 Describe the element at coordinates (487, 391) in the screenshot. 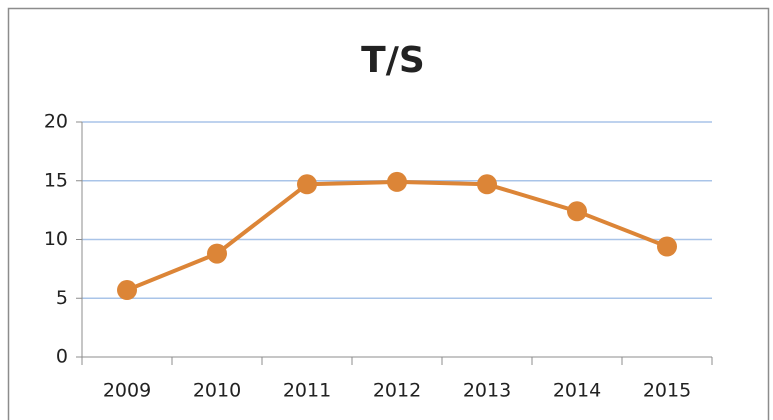

I see `x-tick-label: 2013` at that location.